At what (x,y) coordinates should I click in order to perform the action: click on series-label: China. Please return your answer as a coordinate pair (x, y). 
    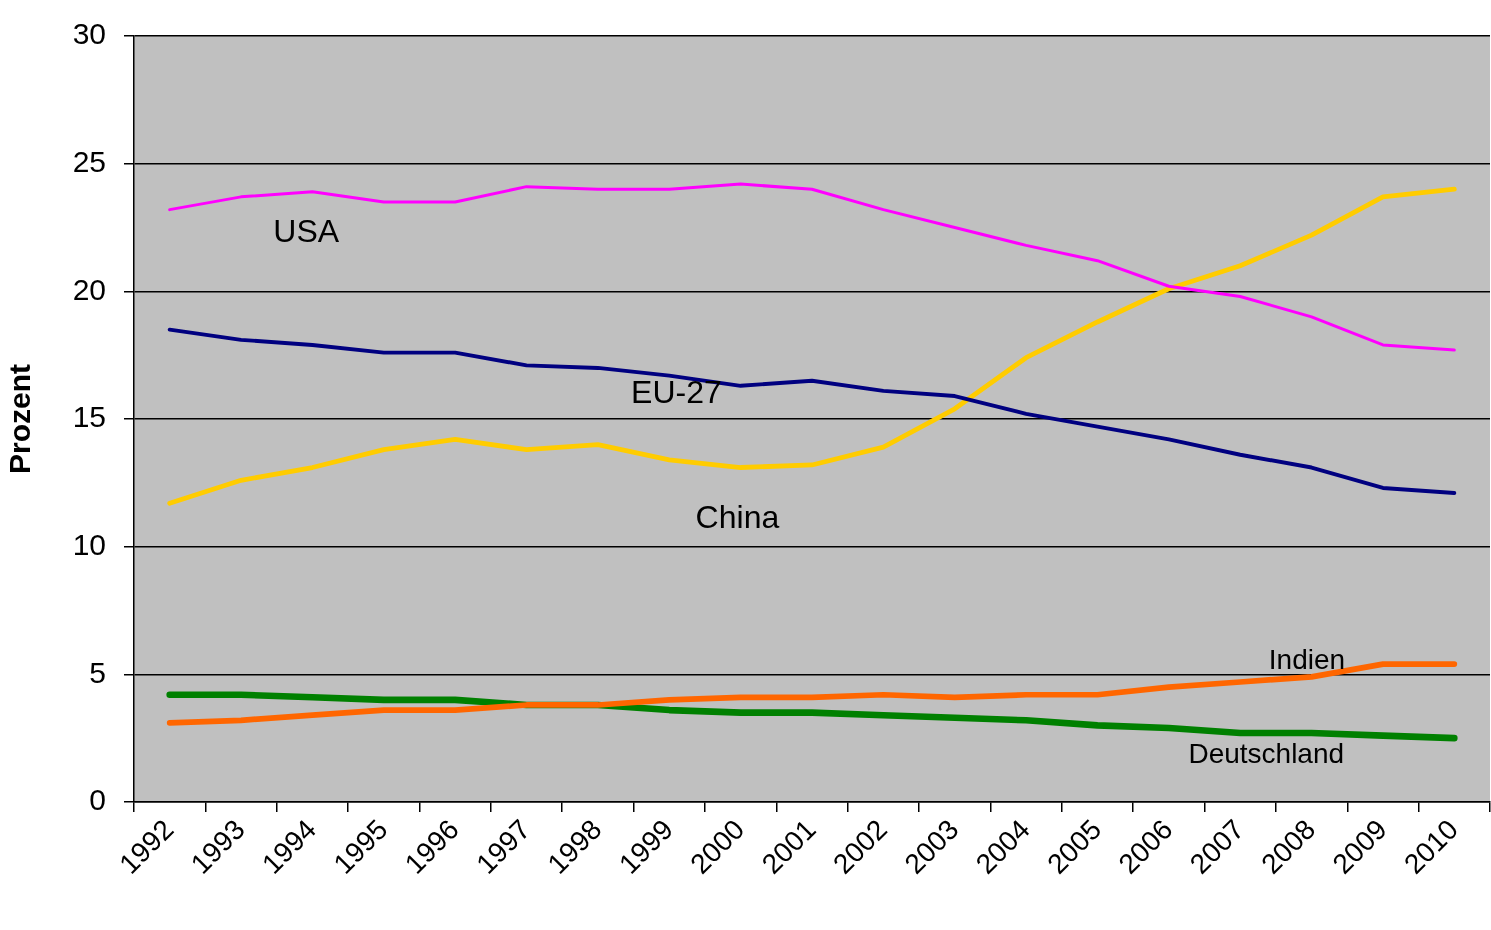
    Looking at the image, I should click on (737, 517).